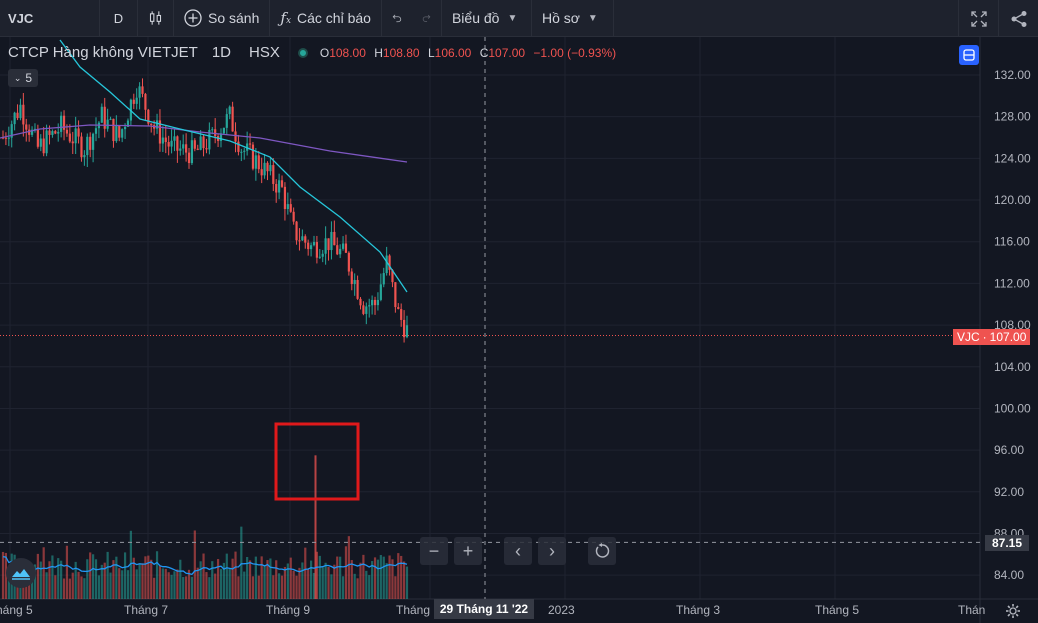 Image resolution: width=1038 pixels, height=623 pixels. What do you see at coordinates (434, 551) in the screenshot?
I see `zoom-out-button: −` at bounding box center [434, 551].